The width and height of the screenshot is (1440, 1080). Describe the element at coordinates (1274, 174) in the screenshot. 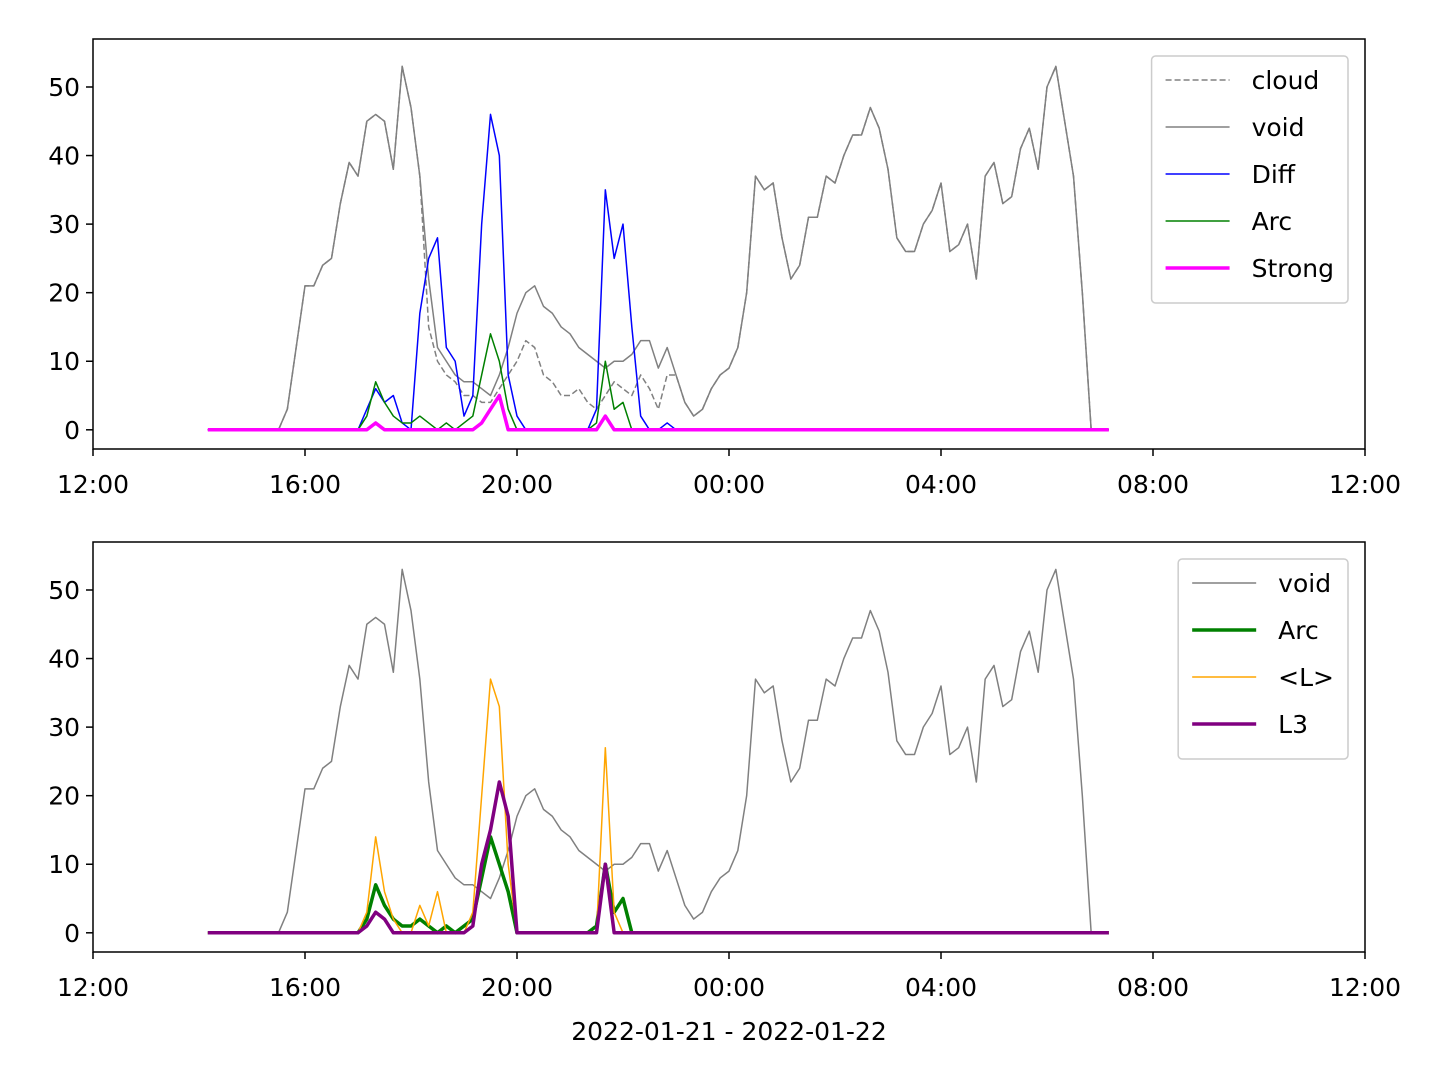

I see `legend-label: Diff` at that location.